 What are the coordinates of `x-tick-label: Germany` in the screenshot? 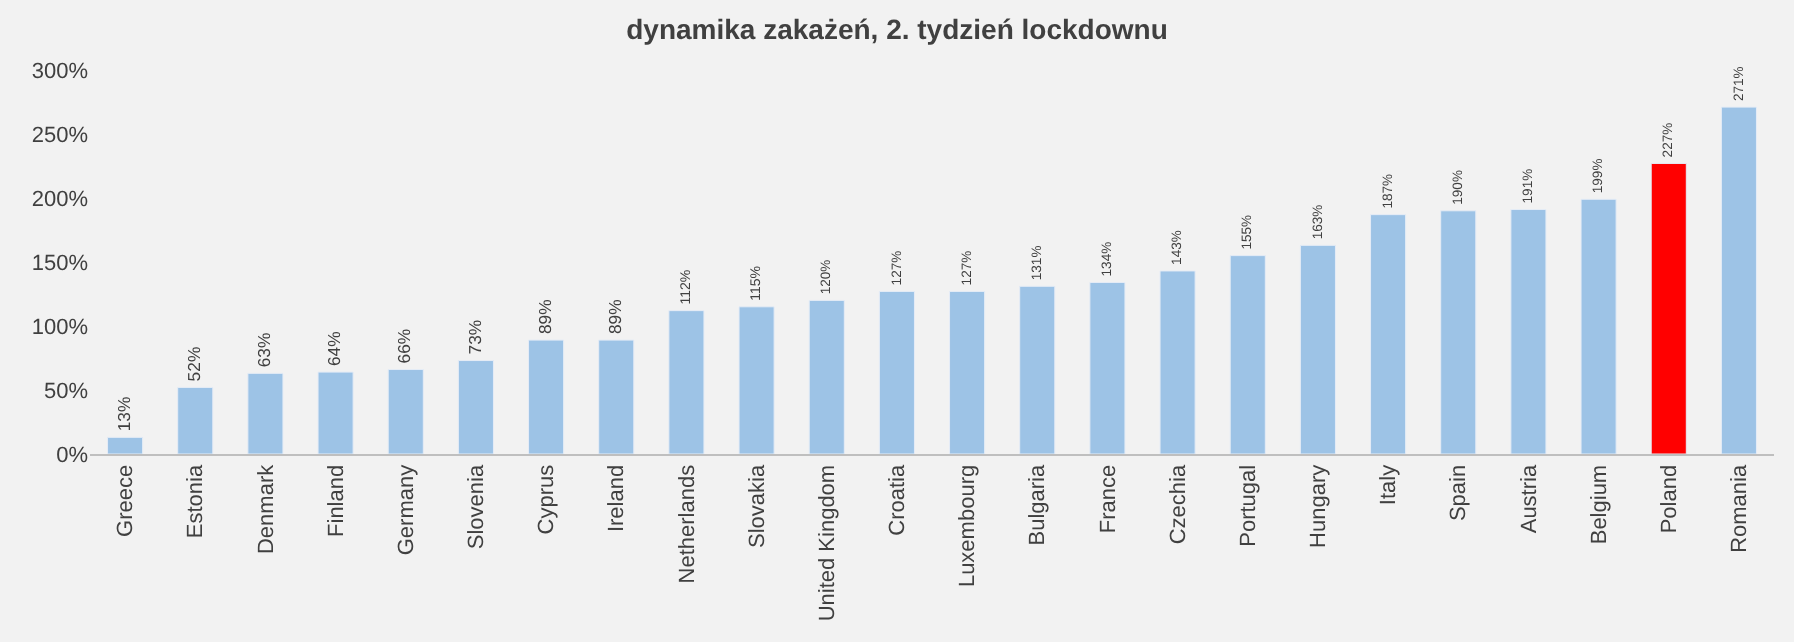 It's located at (406, 509).